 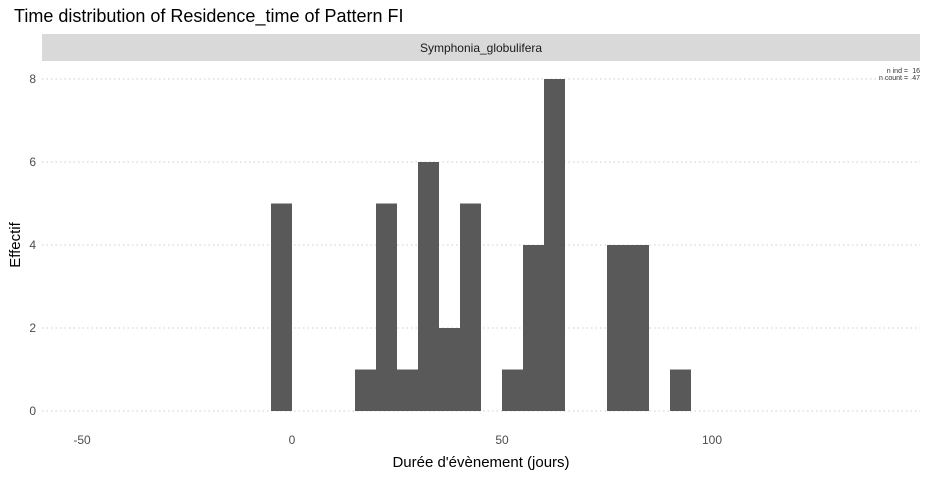 What do you see at coordinates (32, 79) in the screenshot?
I see `y-tick-label: 8` at bounding box center [32, 79].